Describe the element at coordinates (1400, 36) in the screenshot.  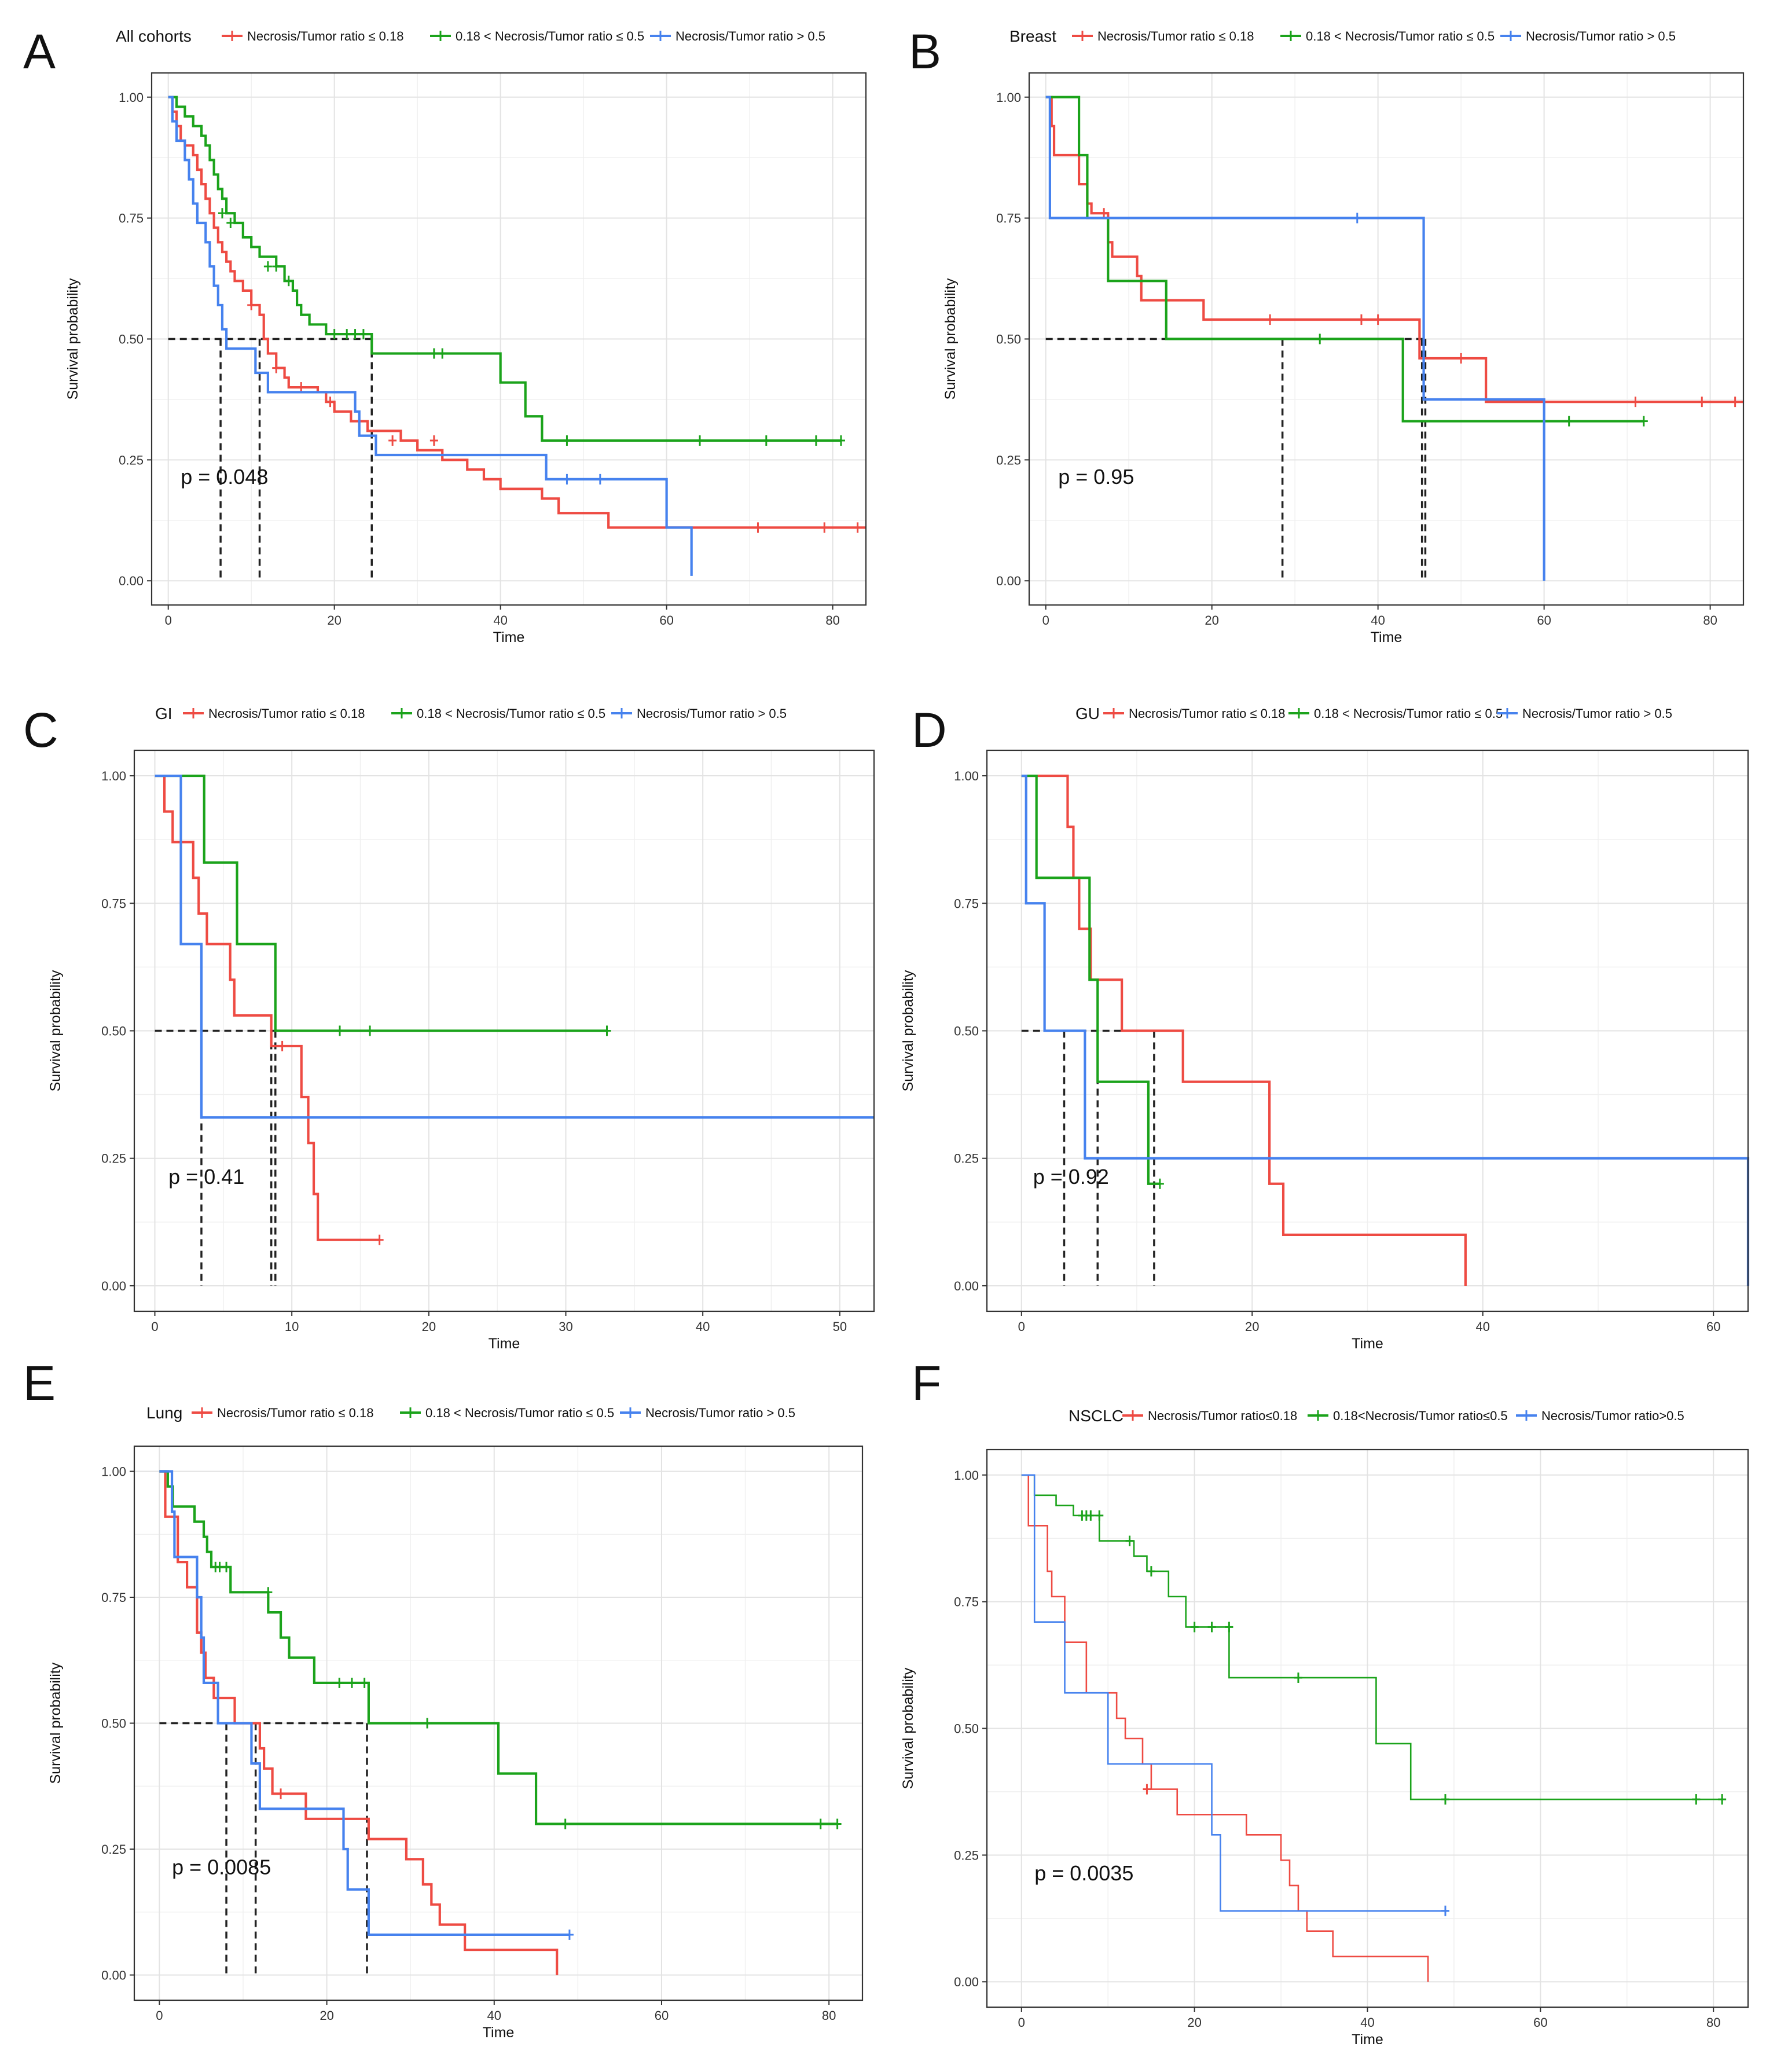
I see `legend-entry: 0.18 < Necrosis/Tumor ratio ≤ 0.5` at that location.